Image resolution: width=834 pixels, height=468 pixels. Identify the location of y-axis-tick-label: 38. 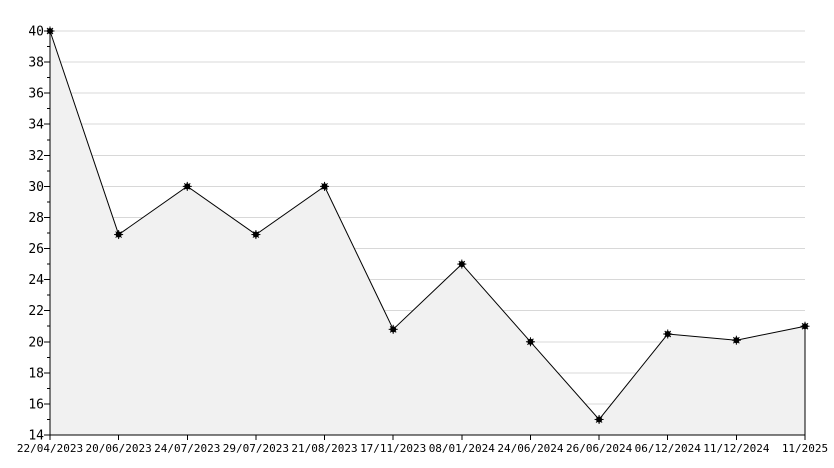
(36, 63).